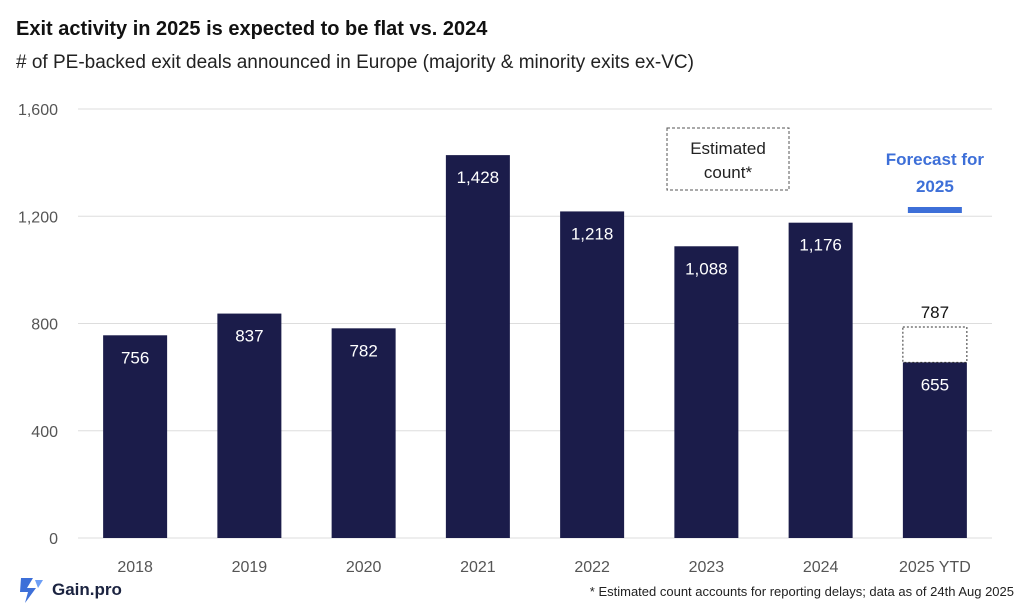 Image resolution: width=1024 pixels, height=615 pixels. Describe the element at coordinates (250, 567) in the screenshot. I see `x-tick-label: 2019` at that location.